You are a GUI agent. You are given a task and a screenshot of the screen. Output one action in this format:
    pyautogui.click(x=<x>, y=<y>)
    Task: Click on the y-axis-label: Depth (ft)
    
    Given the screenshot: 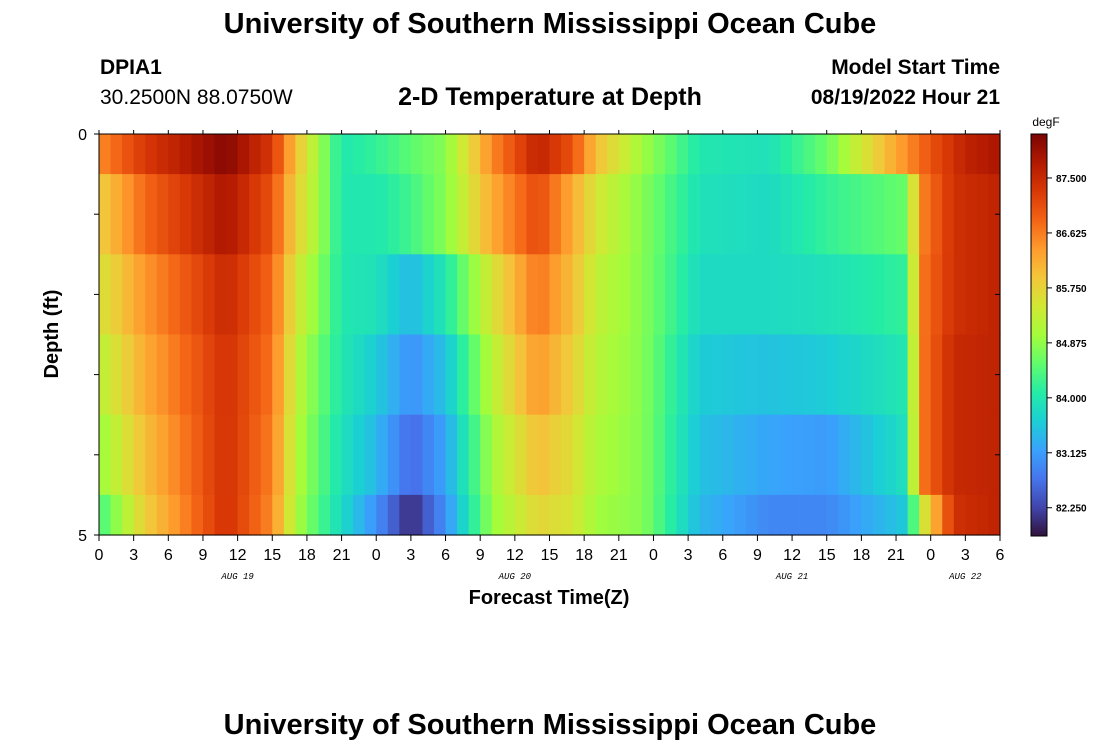 What is the action you would take?
    pyautogui.click(x=52, y=334)
    